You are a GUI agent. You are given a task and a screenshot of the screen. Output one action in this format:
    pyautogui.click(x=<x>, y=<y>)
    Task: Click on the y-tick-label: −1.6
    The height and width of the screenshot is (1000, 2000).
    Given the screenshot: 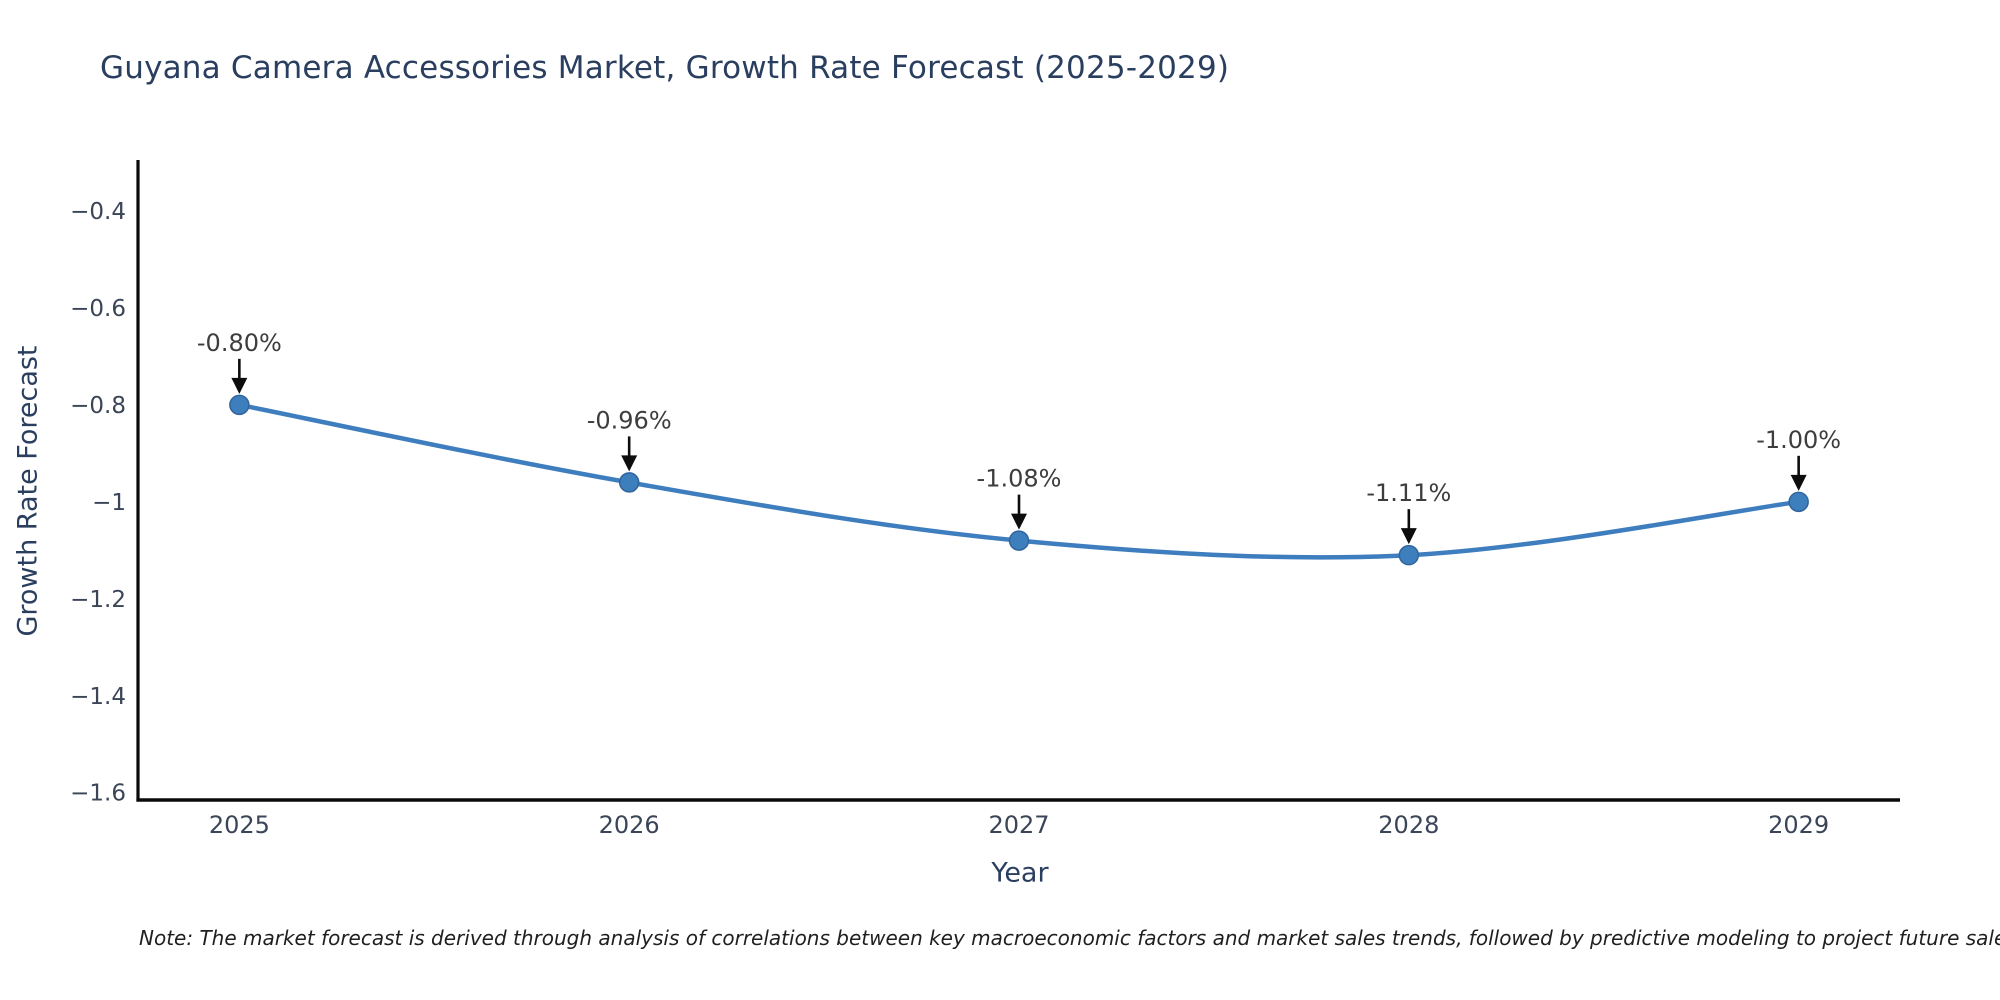 What is the action you would take?
    pyautogui.click(x=98, y=794)
    